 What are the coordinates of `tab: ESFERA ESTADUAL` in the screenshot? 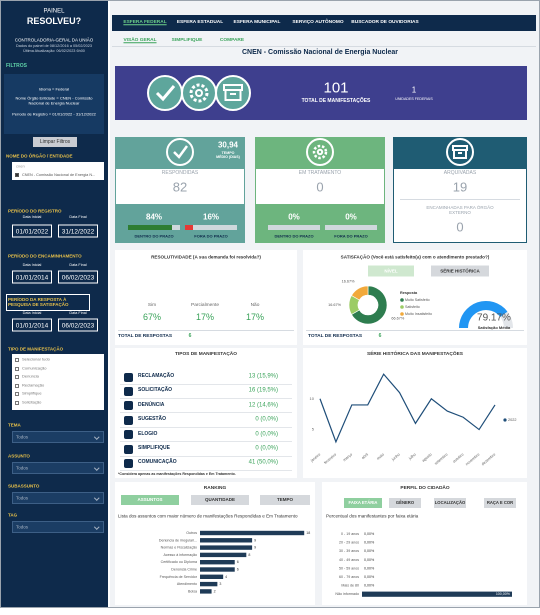 It's located at (200, 23).